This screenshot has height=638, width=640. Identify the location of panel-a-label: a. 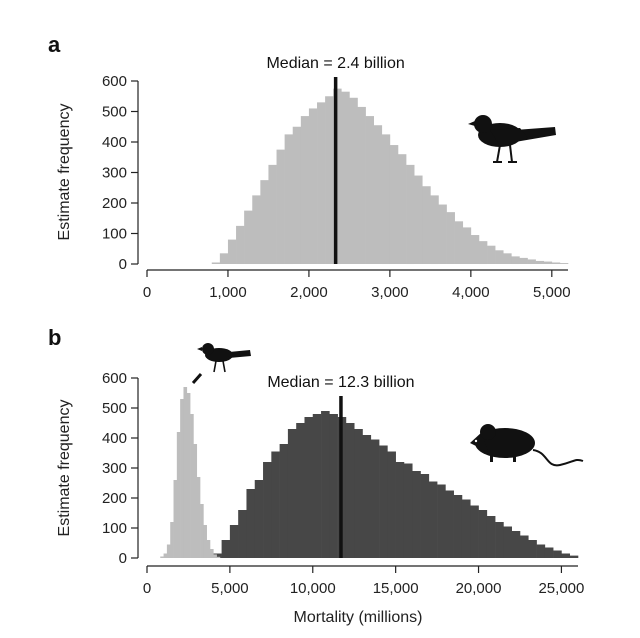
(54, 44).